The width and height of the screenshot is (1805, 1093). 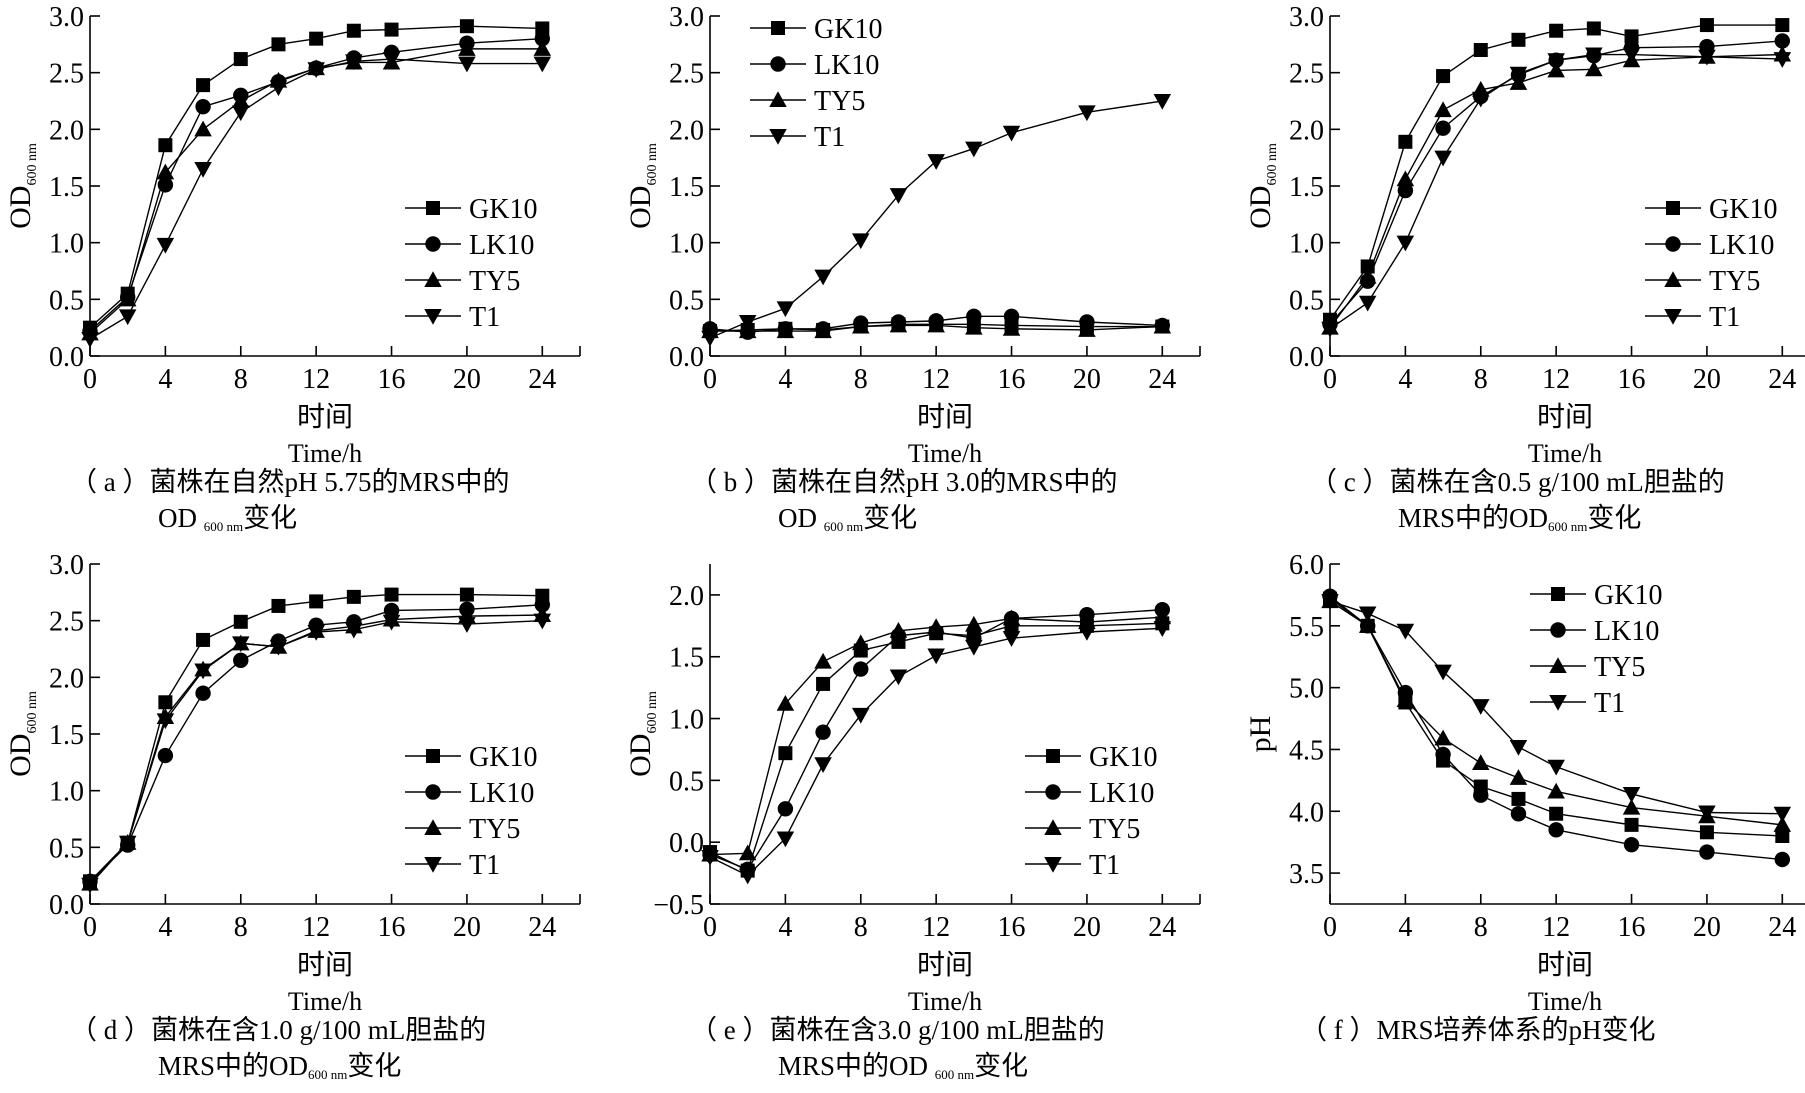 I want to click on series-ty5, so click(x=936, y=327).